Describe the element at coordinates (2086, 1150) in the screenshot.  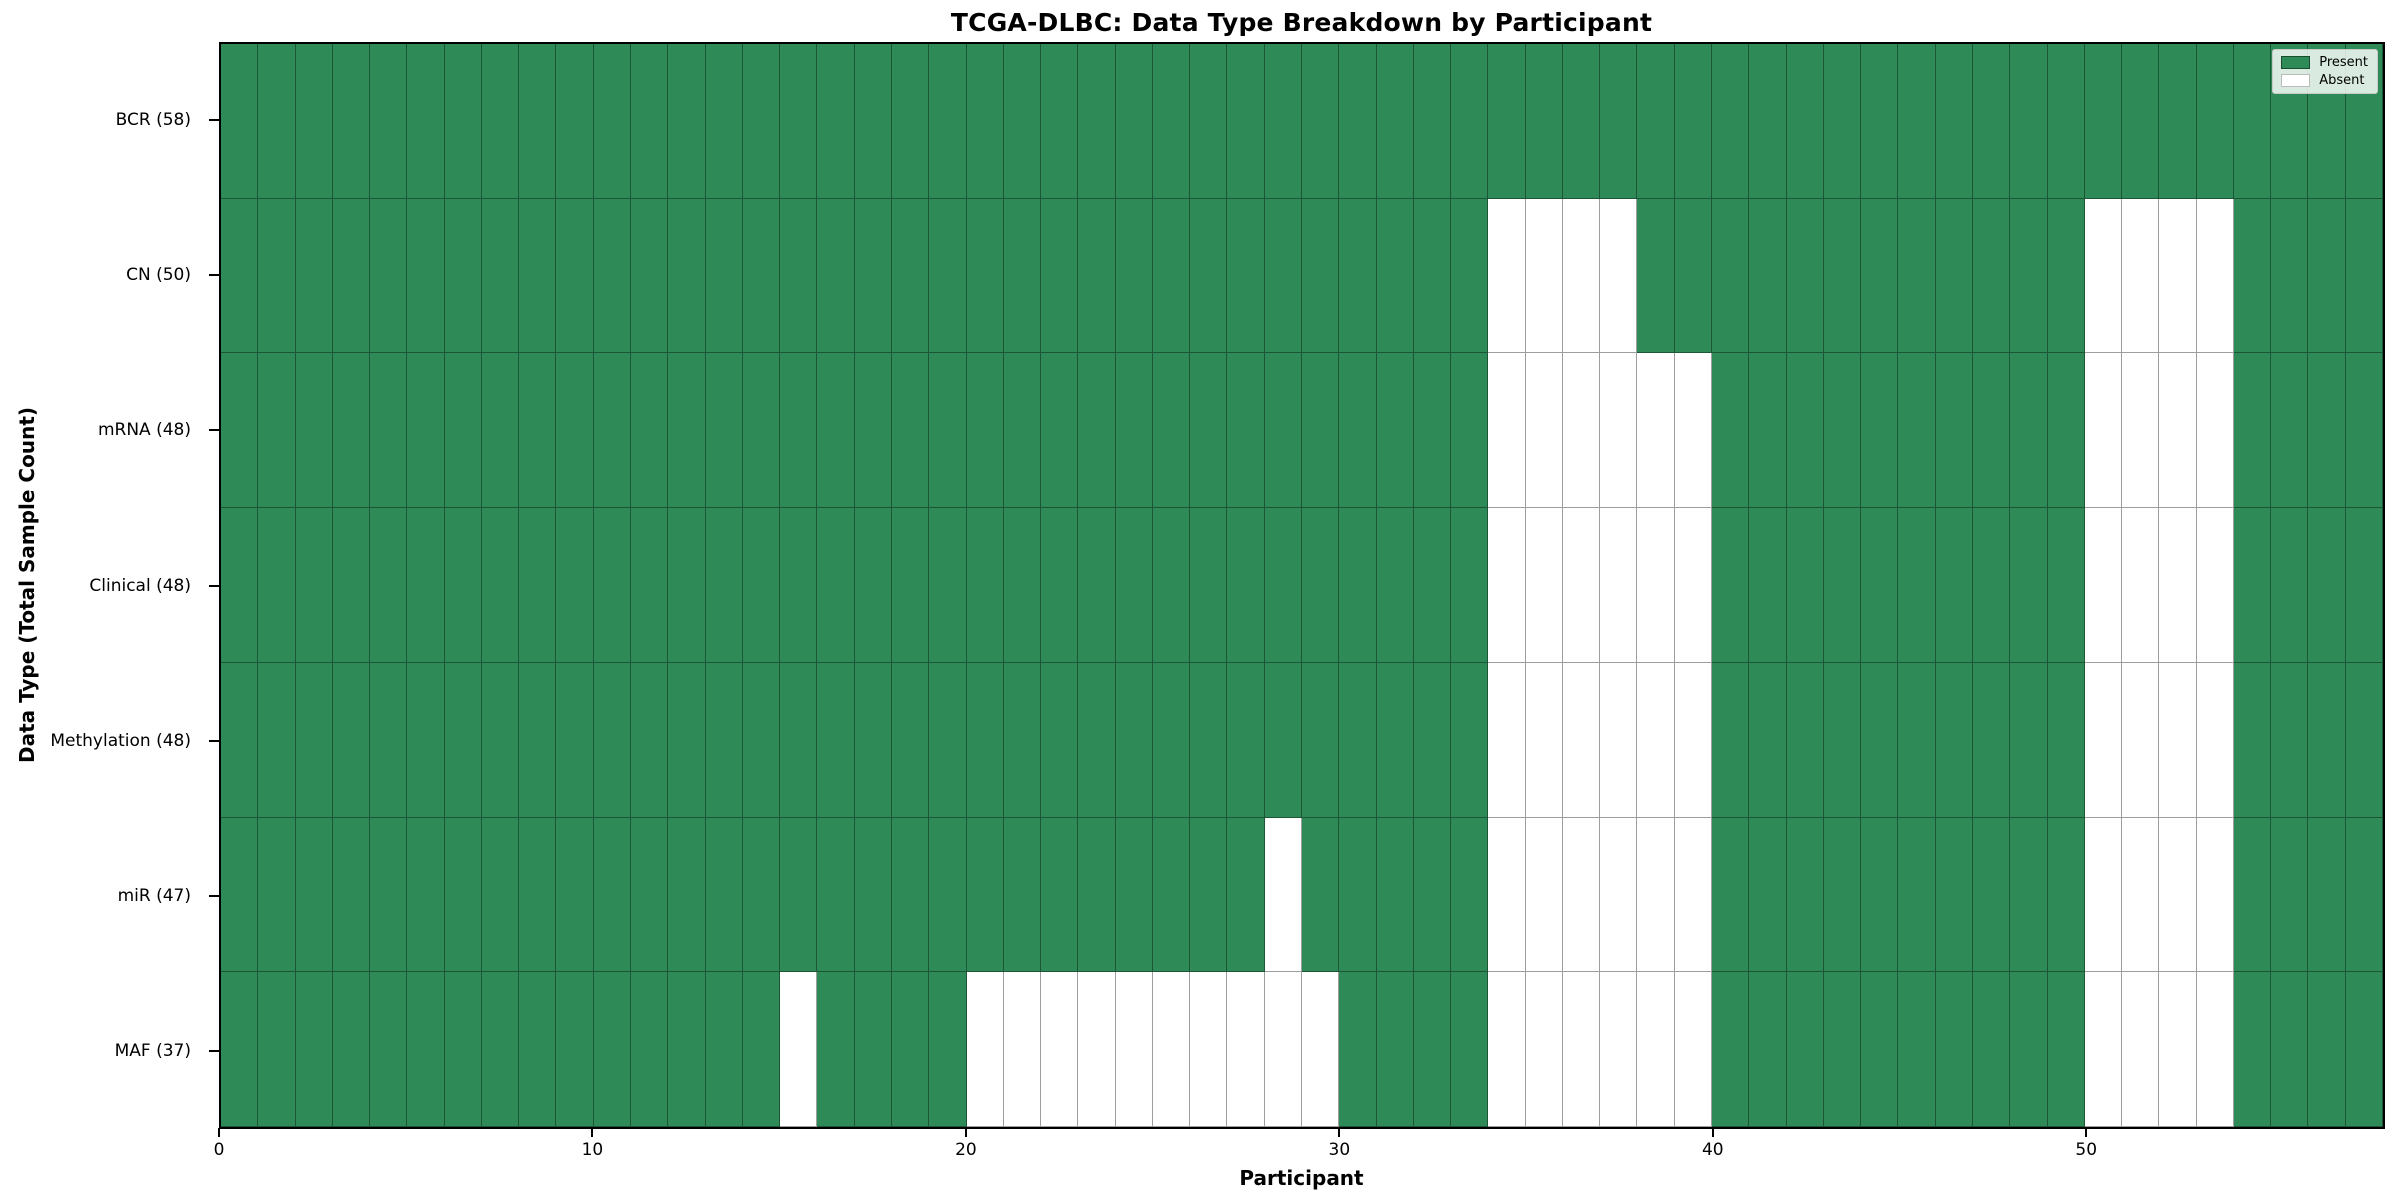
I see `x-tick-label: 50` at that location.